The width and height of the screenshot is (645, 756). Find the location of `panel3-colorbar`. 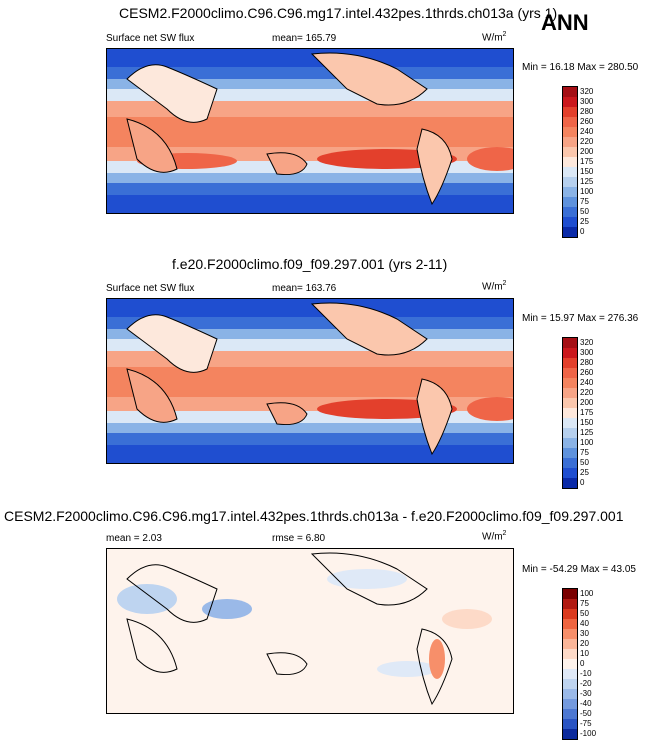

panel3-colorbar is located at coordinates (570, 664).